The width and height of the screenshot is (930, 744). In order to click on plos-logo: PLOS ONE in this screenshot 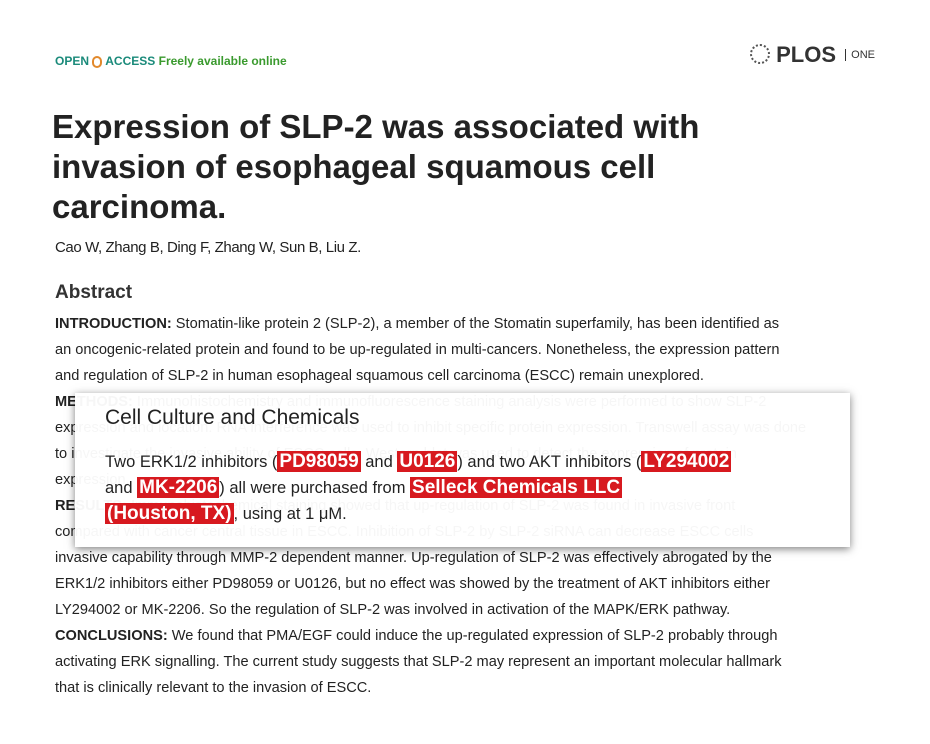, I will do `click(812, 55)`.